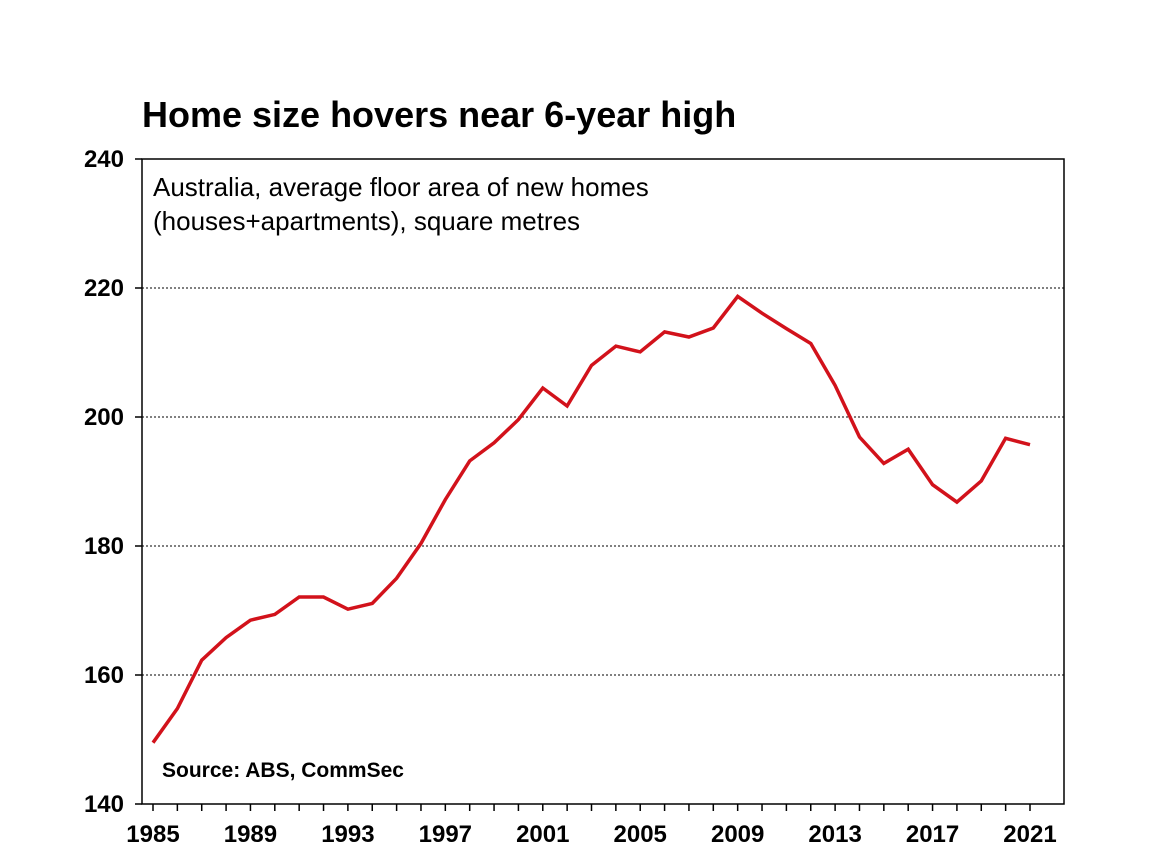 This screenshot has width=1152, height=864. Describe the element at coordinates (202, 660) in the screenshot. I see `data-point-1987` at that location.